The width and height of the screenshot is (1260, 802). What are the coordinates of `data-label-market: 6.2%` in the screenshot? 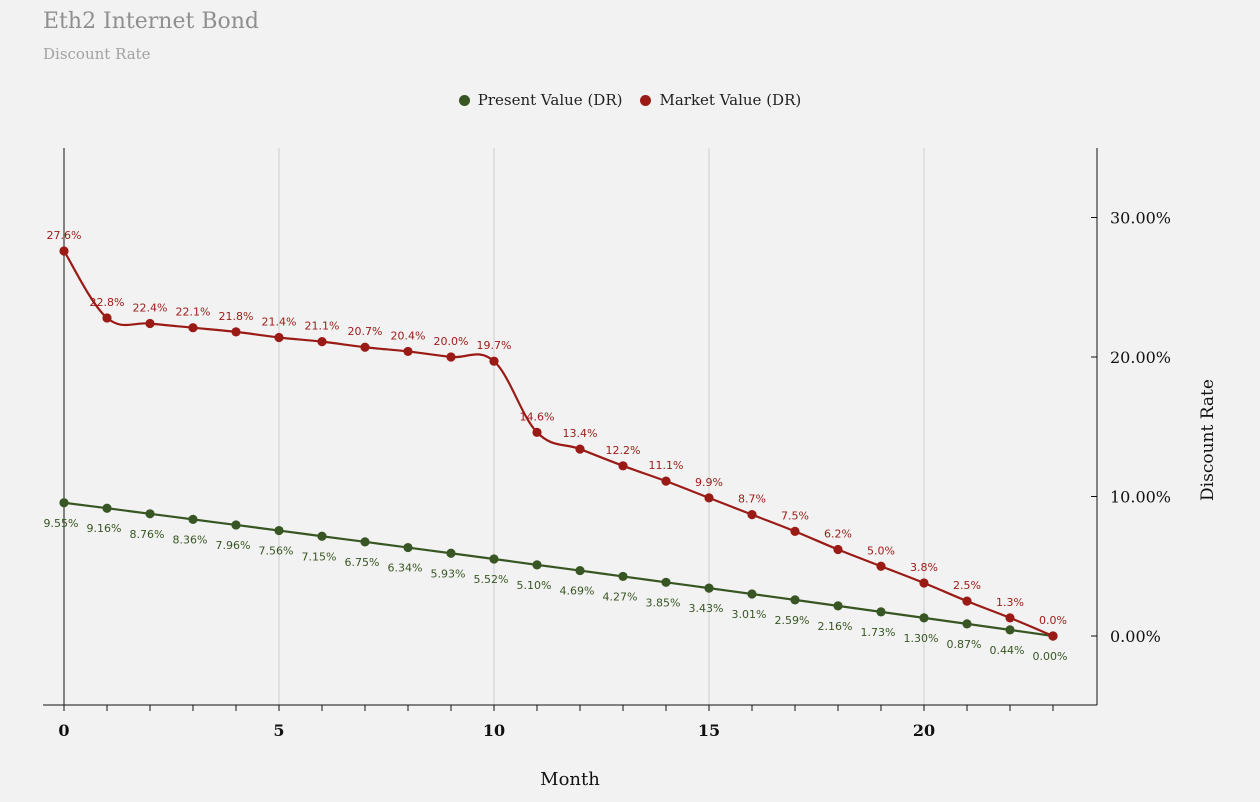 It's located at (838, 534).